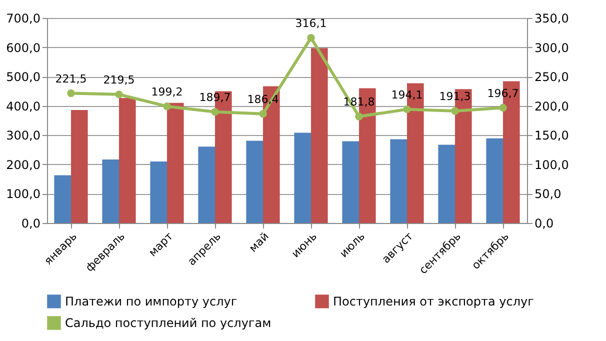 This screenshot has height=341, width=606. Describe the element at coordinates (151, 301) in the screenshot. I see `legend-label: Платежи по импорту услуг` at that location.